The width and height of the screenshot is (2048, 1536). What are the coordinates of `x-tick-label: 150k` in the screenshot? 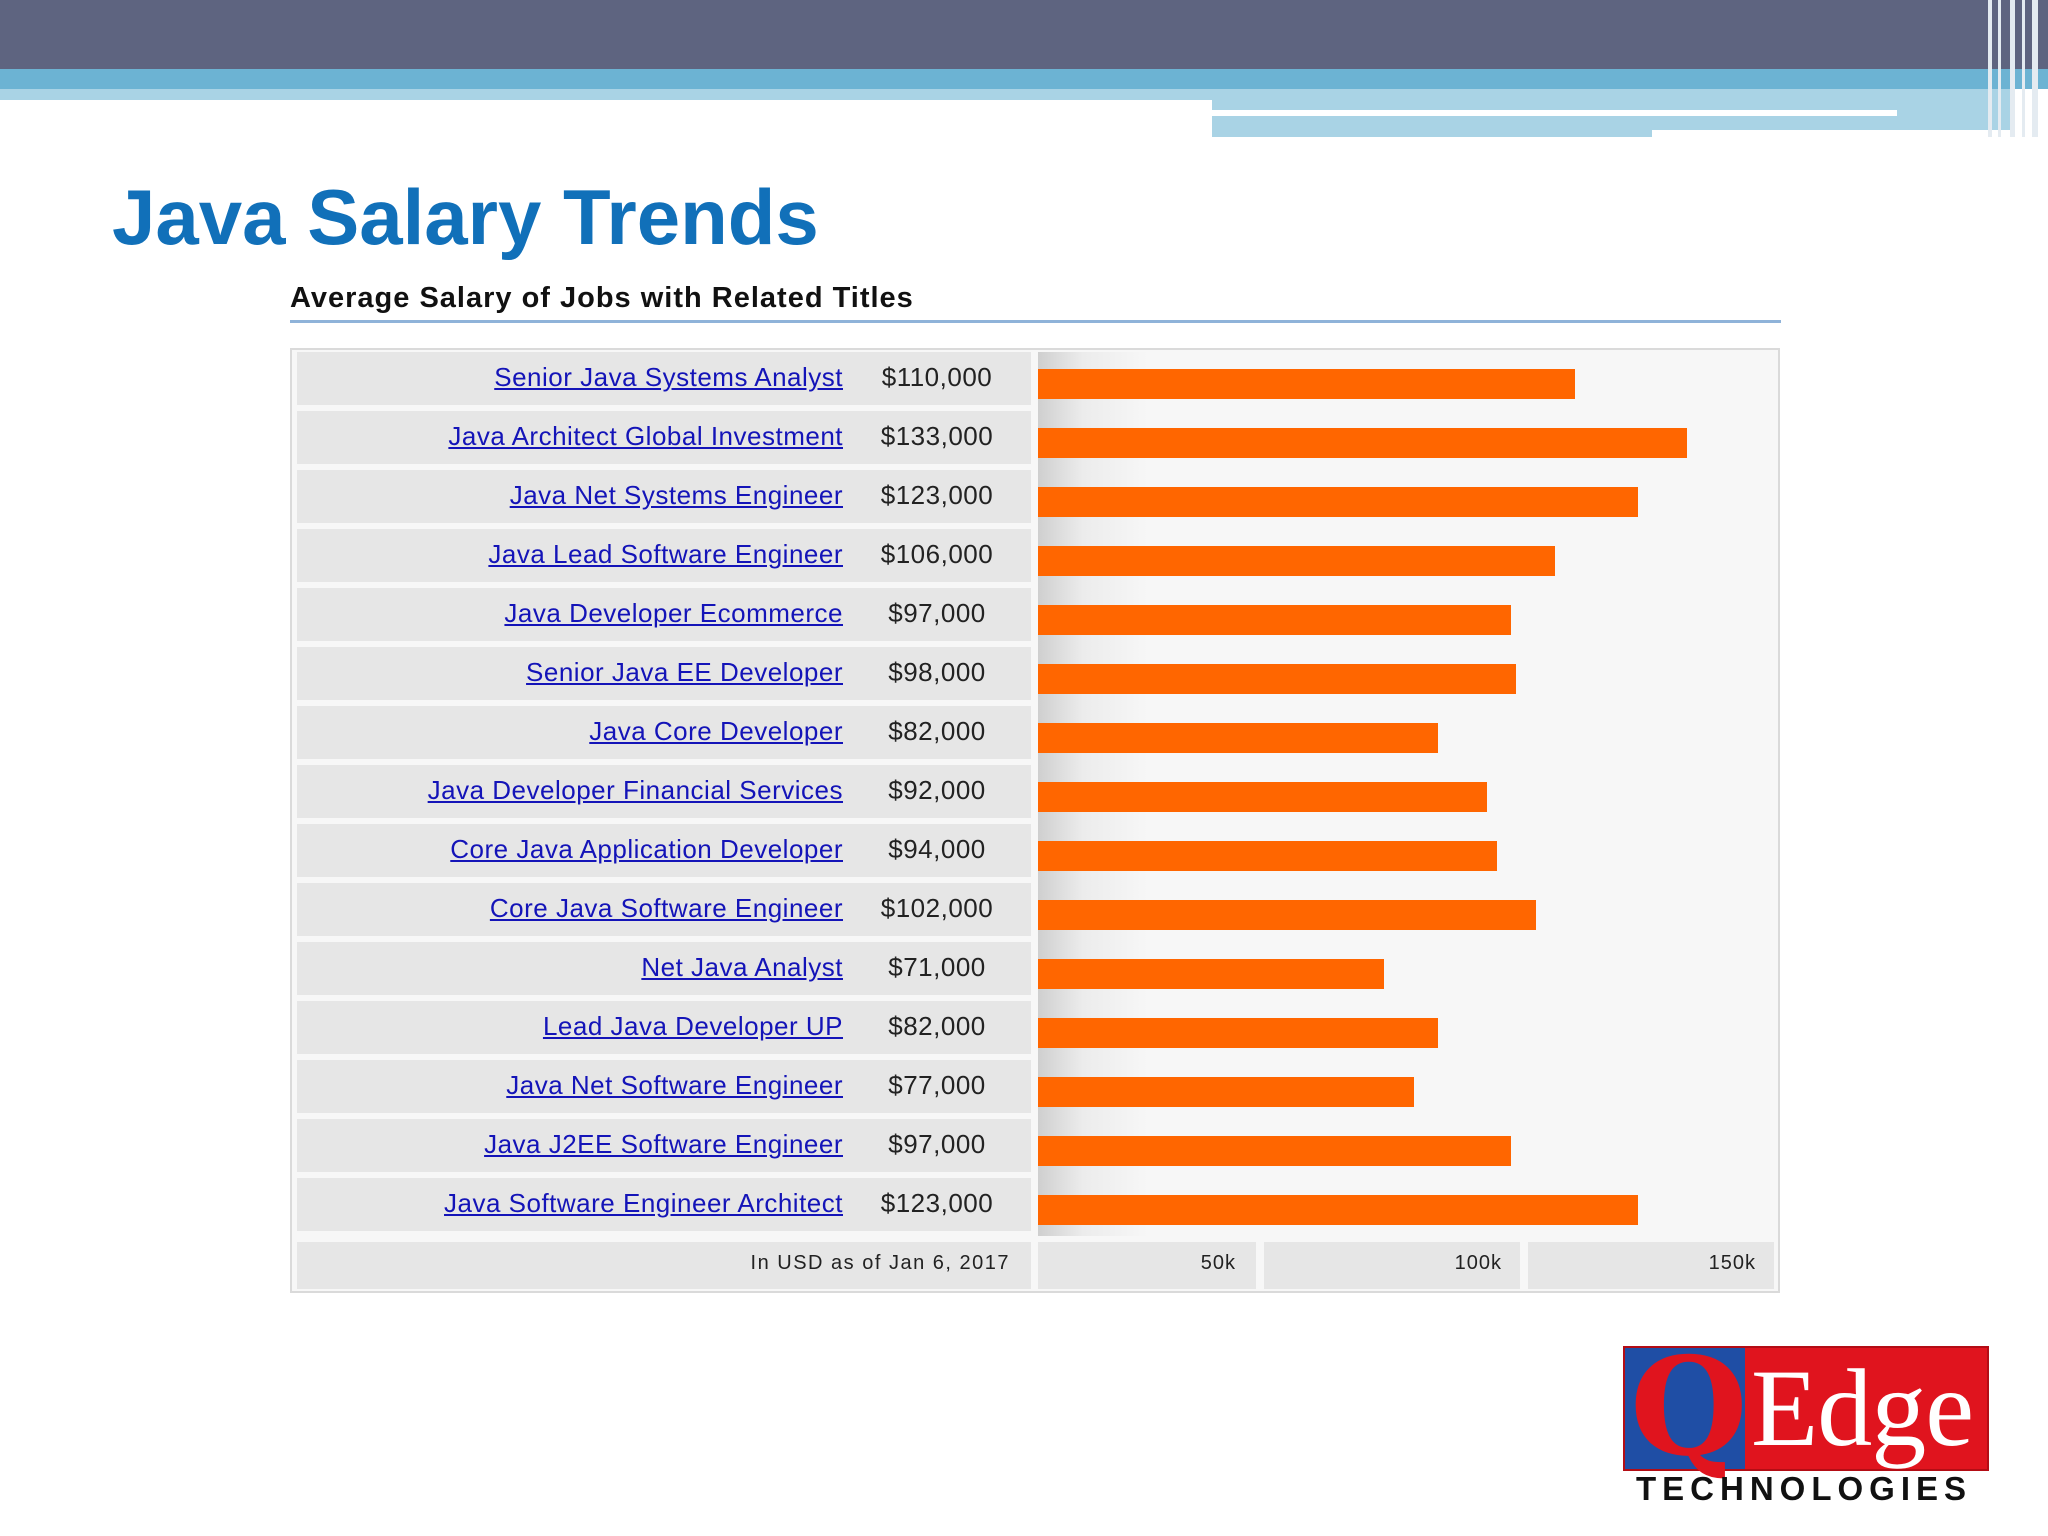 It's located at (1732, 1263).